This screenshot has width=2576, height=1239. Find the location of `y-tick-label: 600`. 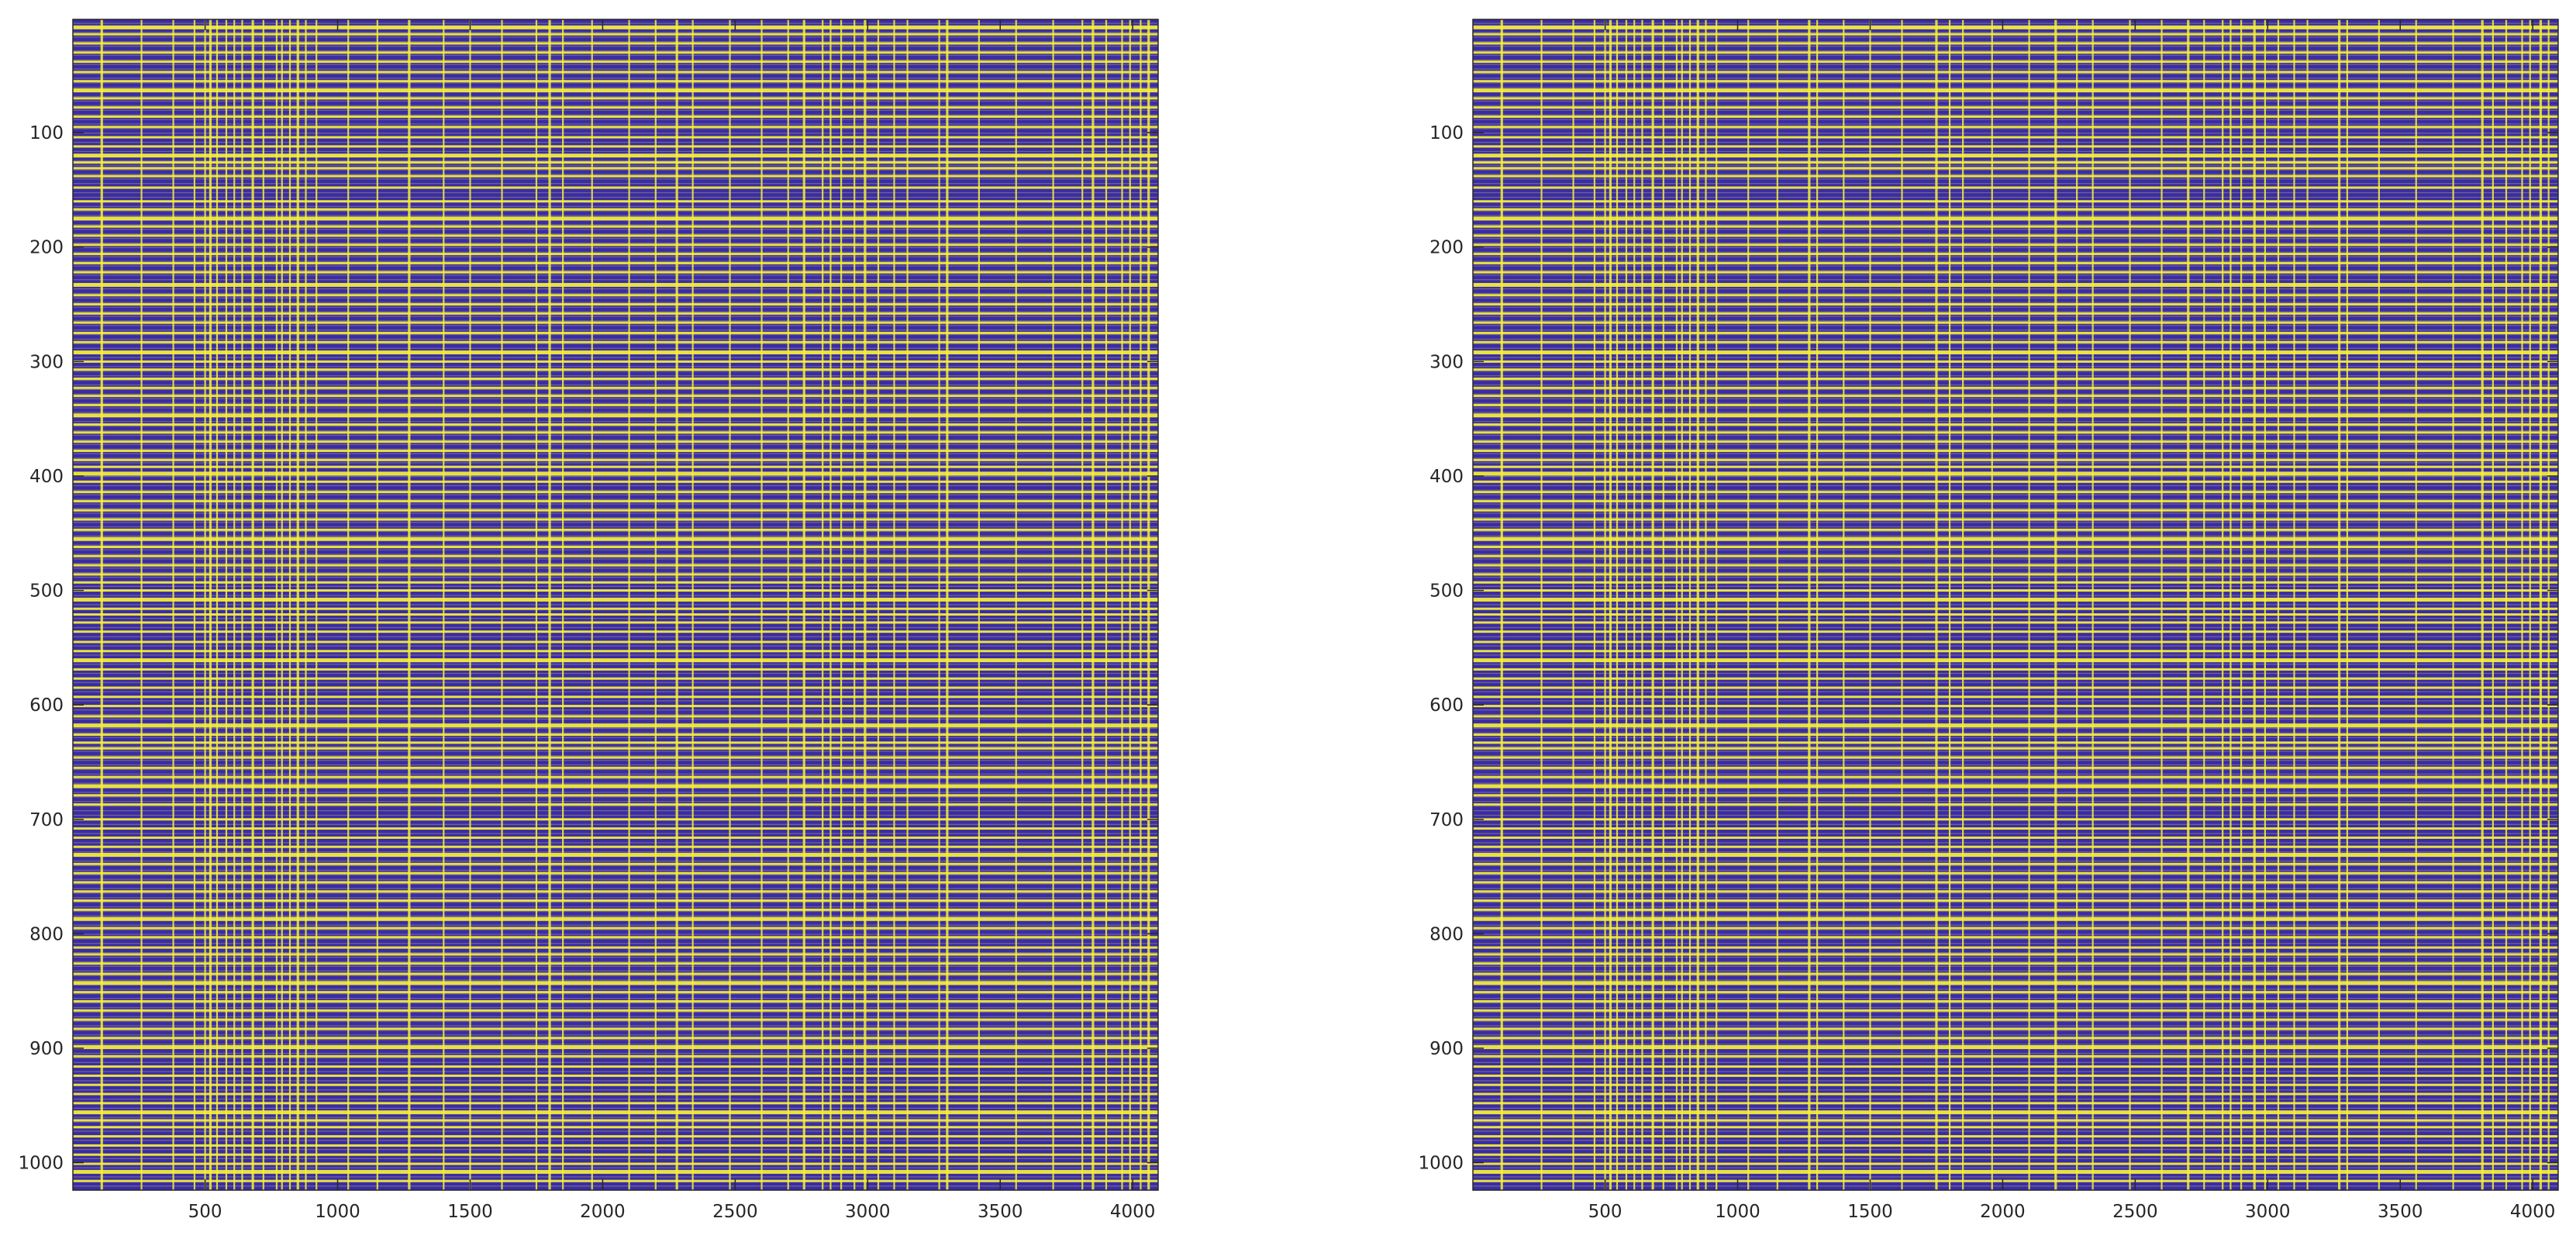

y-tick-label: 600 is located at coordinates (46, 705).